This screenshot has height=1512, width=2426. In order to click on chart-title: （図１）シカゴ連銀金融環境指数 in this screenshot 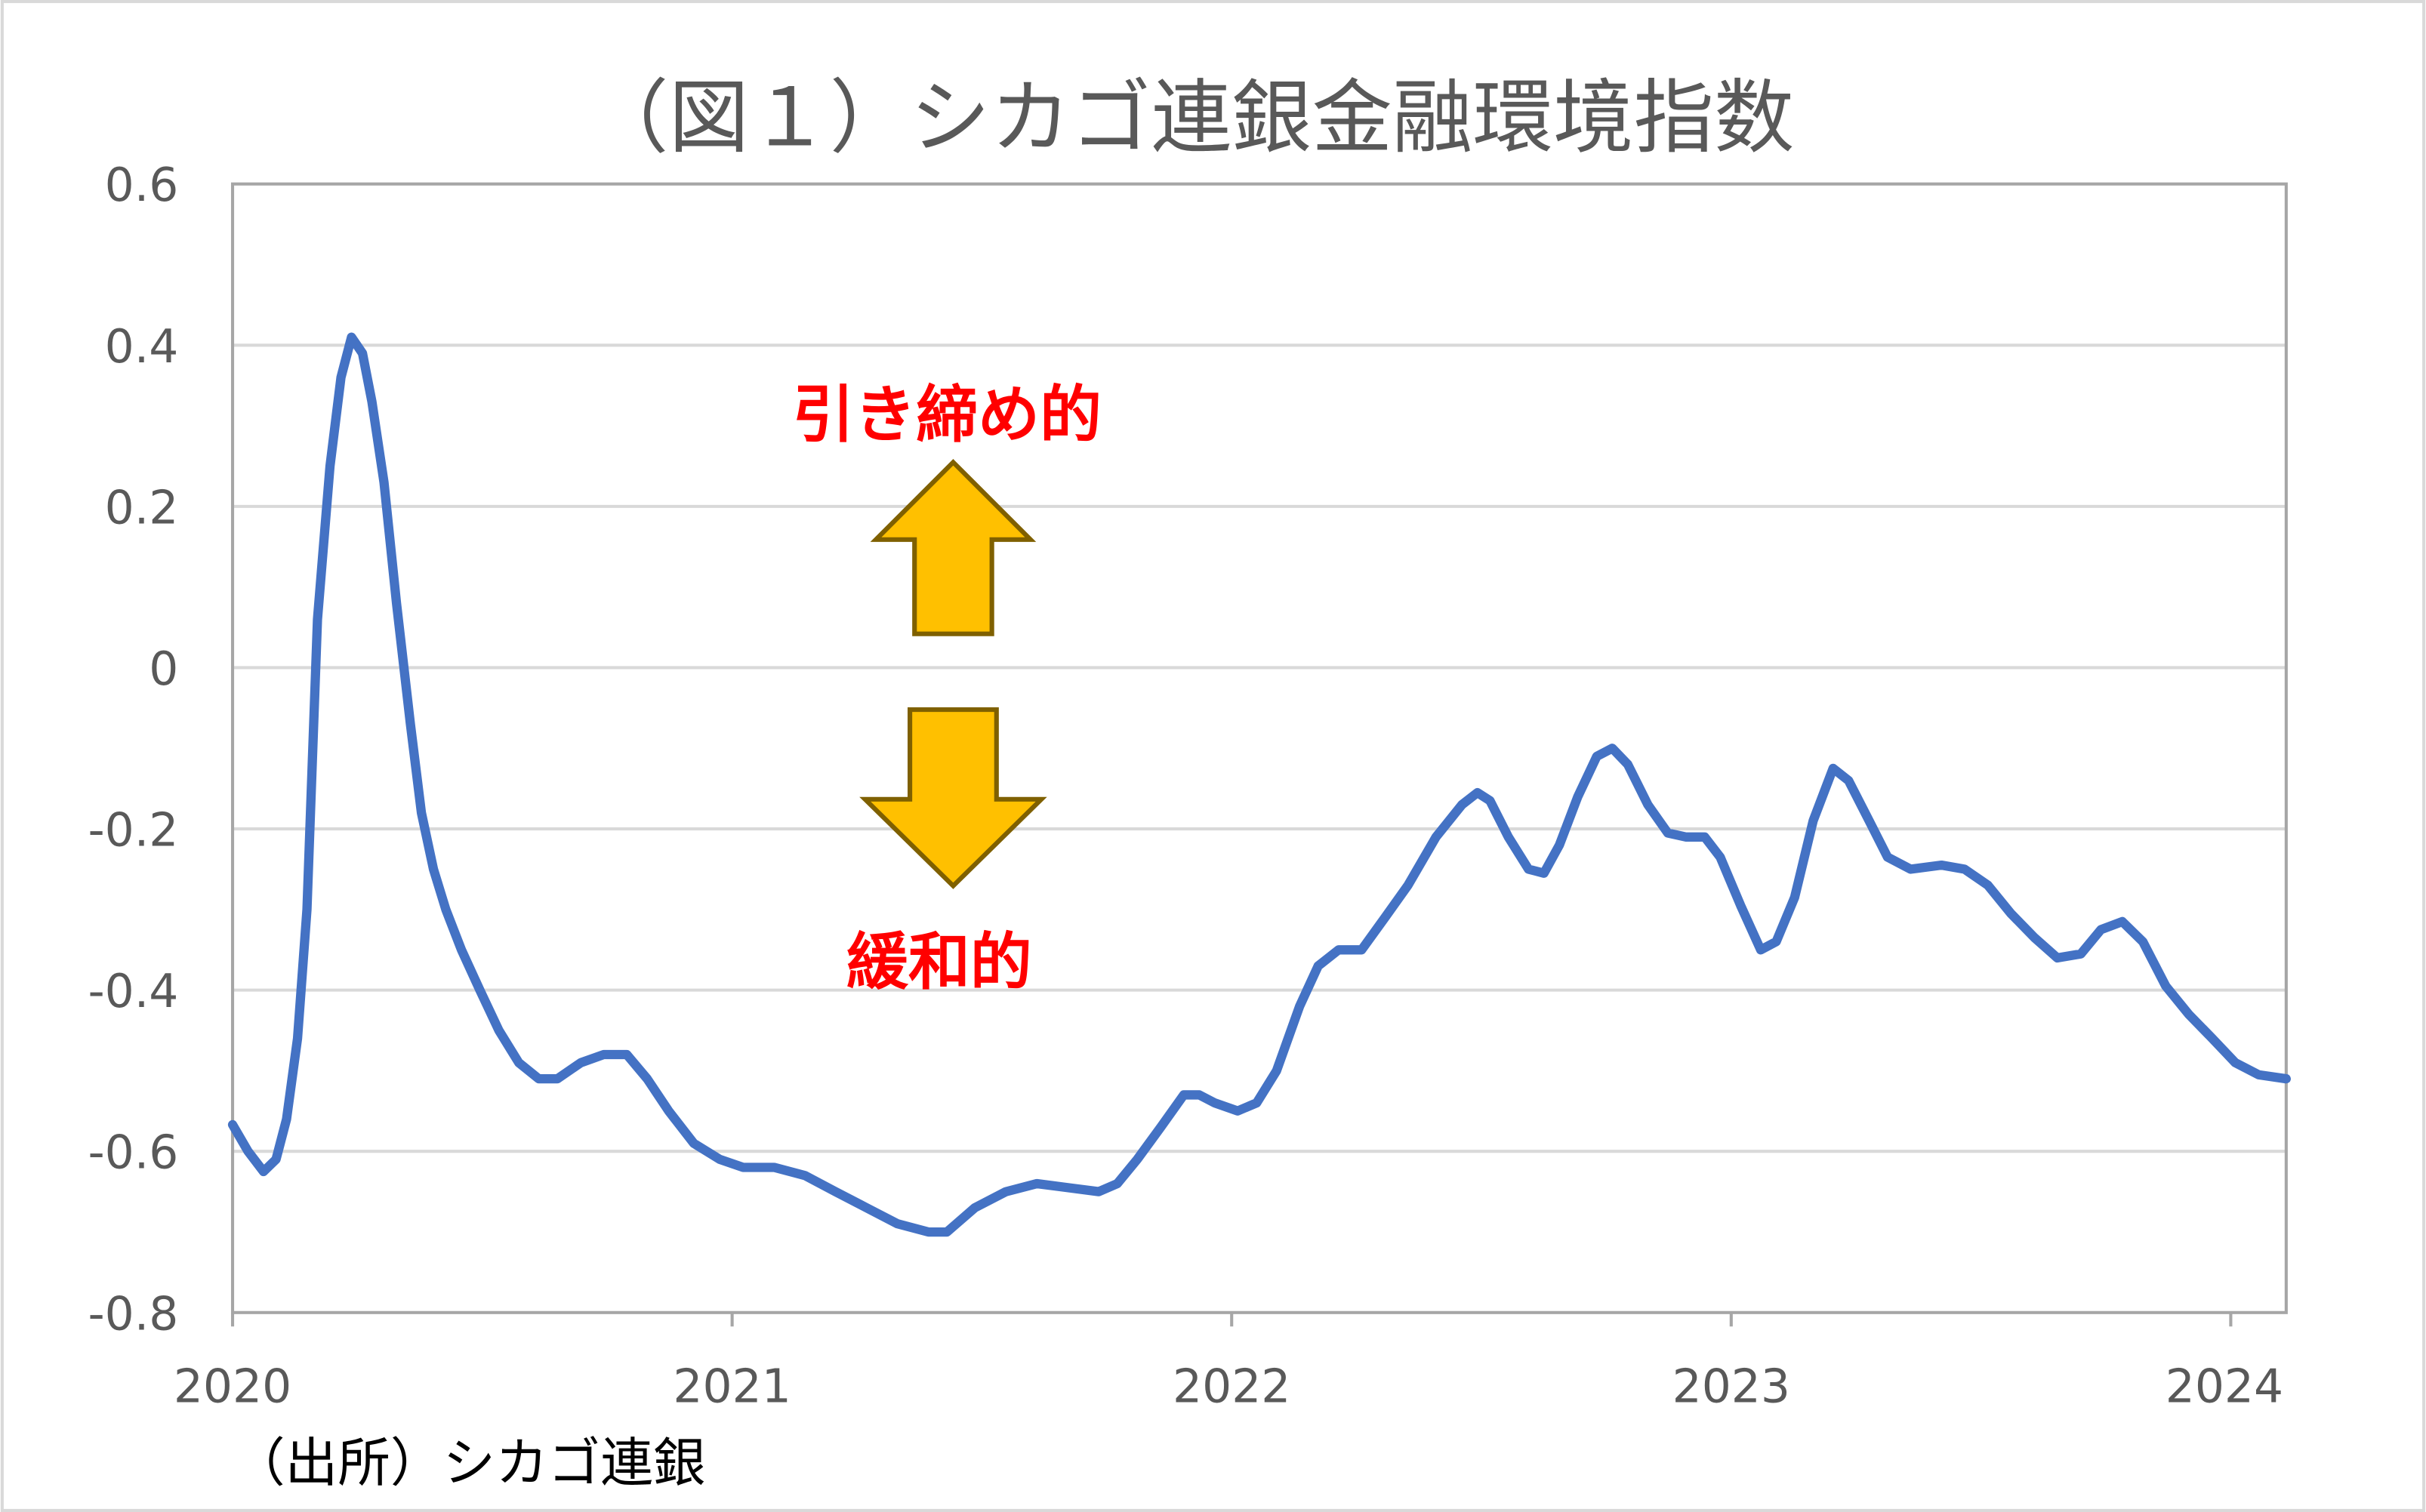, I will do `click(1191, 118)`.